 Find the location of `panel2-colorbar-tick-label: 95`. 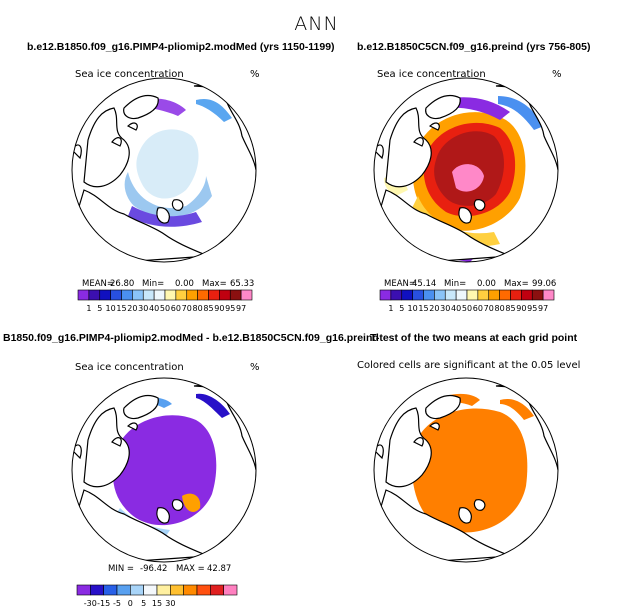

panel2-colorbar-tick-label: 95 is located at coordinates (532, 308).